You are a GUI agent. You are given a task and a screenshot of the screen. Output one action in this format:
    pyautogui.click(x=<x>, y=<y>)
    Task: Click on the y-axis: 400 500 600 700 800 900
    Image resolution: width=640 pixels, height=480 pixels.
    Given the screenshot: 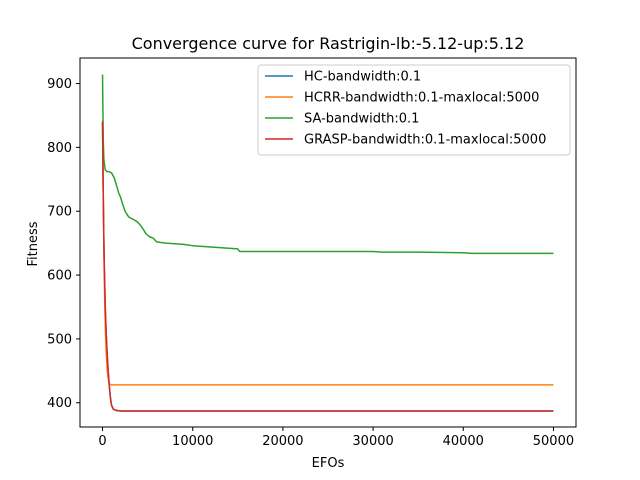 What is the action you would take?
    pyautogui.click(x=63, y=244)
    